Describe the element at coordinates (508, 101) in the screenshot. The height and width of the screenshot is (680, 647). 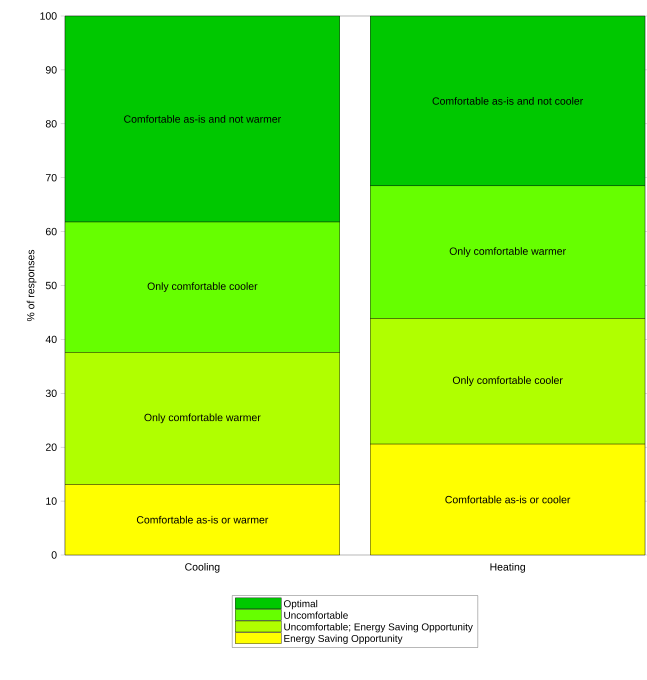
I see `data-label: Comfortable as-is and not cooler` at that location.